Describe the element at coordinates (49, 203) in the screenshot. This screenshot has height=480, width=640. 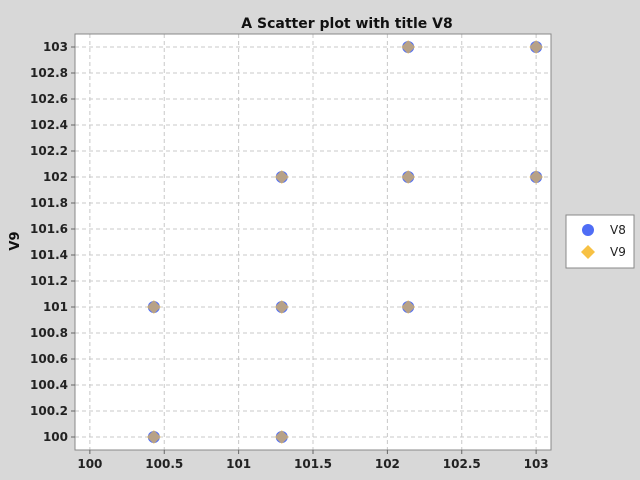
I see `y-tick-label: 101.8` at that location.